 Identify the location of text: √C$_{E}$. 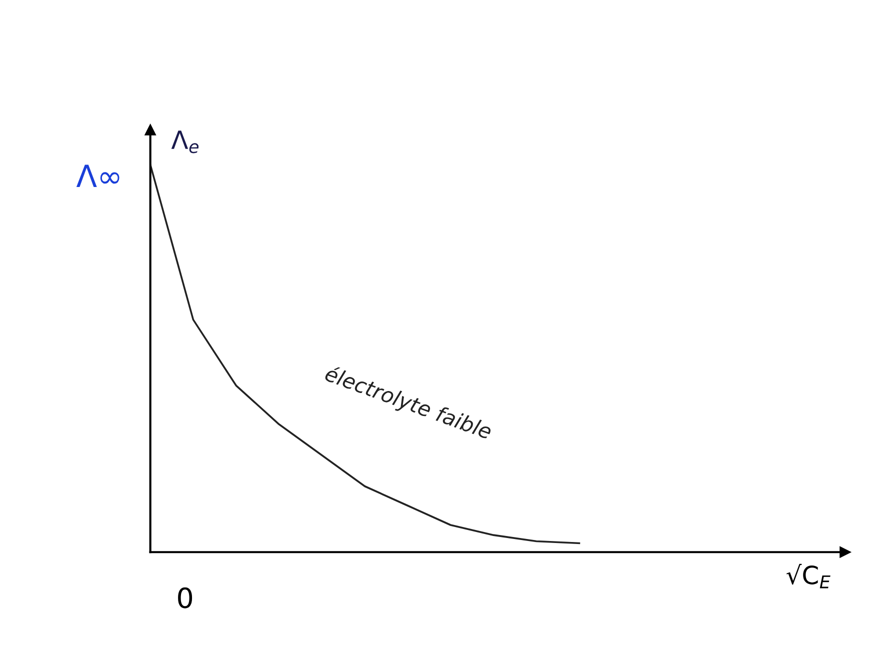
(808, 576).